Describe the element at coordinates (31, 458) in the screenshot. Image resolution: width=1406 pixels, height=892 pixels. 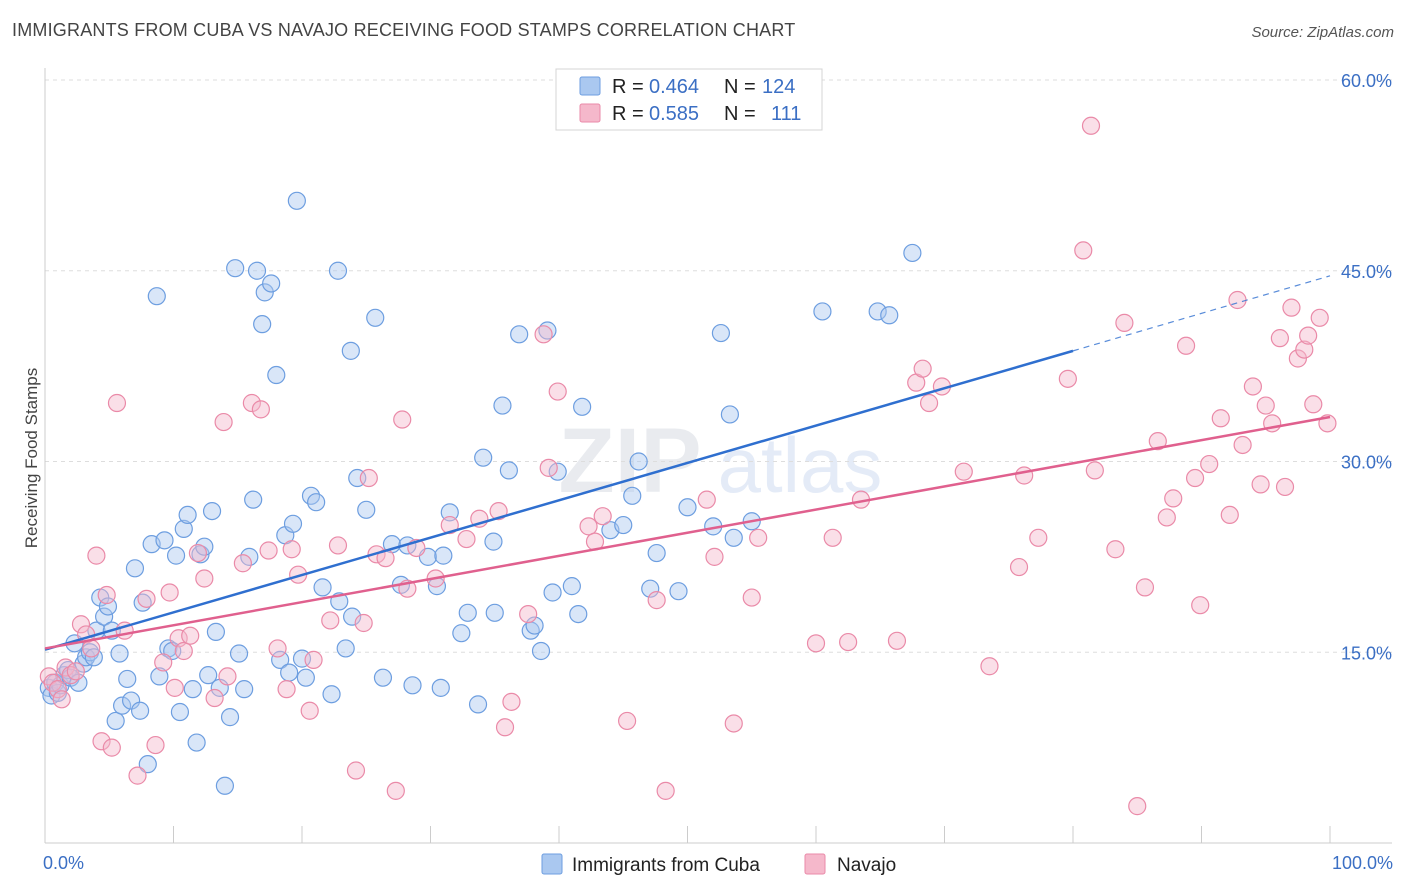
I see `y-axis-title: Receiving Food Stamps` at that location.